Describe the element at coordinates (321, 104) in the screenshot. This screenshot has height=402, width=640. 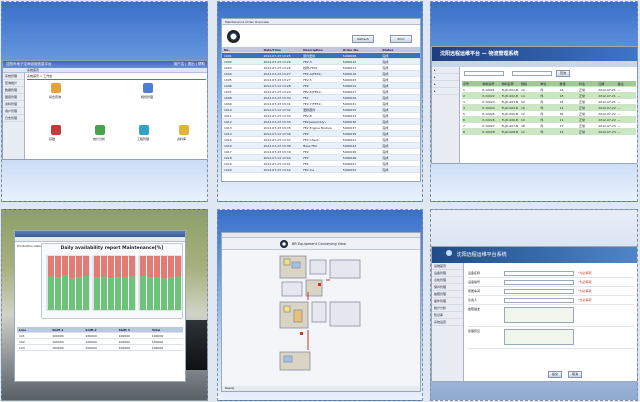
I see `table-row: 1009 2012-07-23 13:31 FE2-7(FE51) 5000031 完成` at that location.